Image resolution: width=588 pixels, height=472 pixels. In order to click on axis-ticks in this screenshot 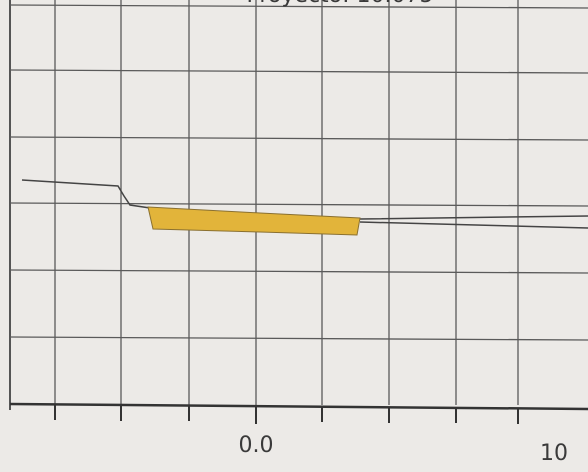, I will do `click(286, 414)`.